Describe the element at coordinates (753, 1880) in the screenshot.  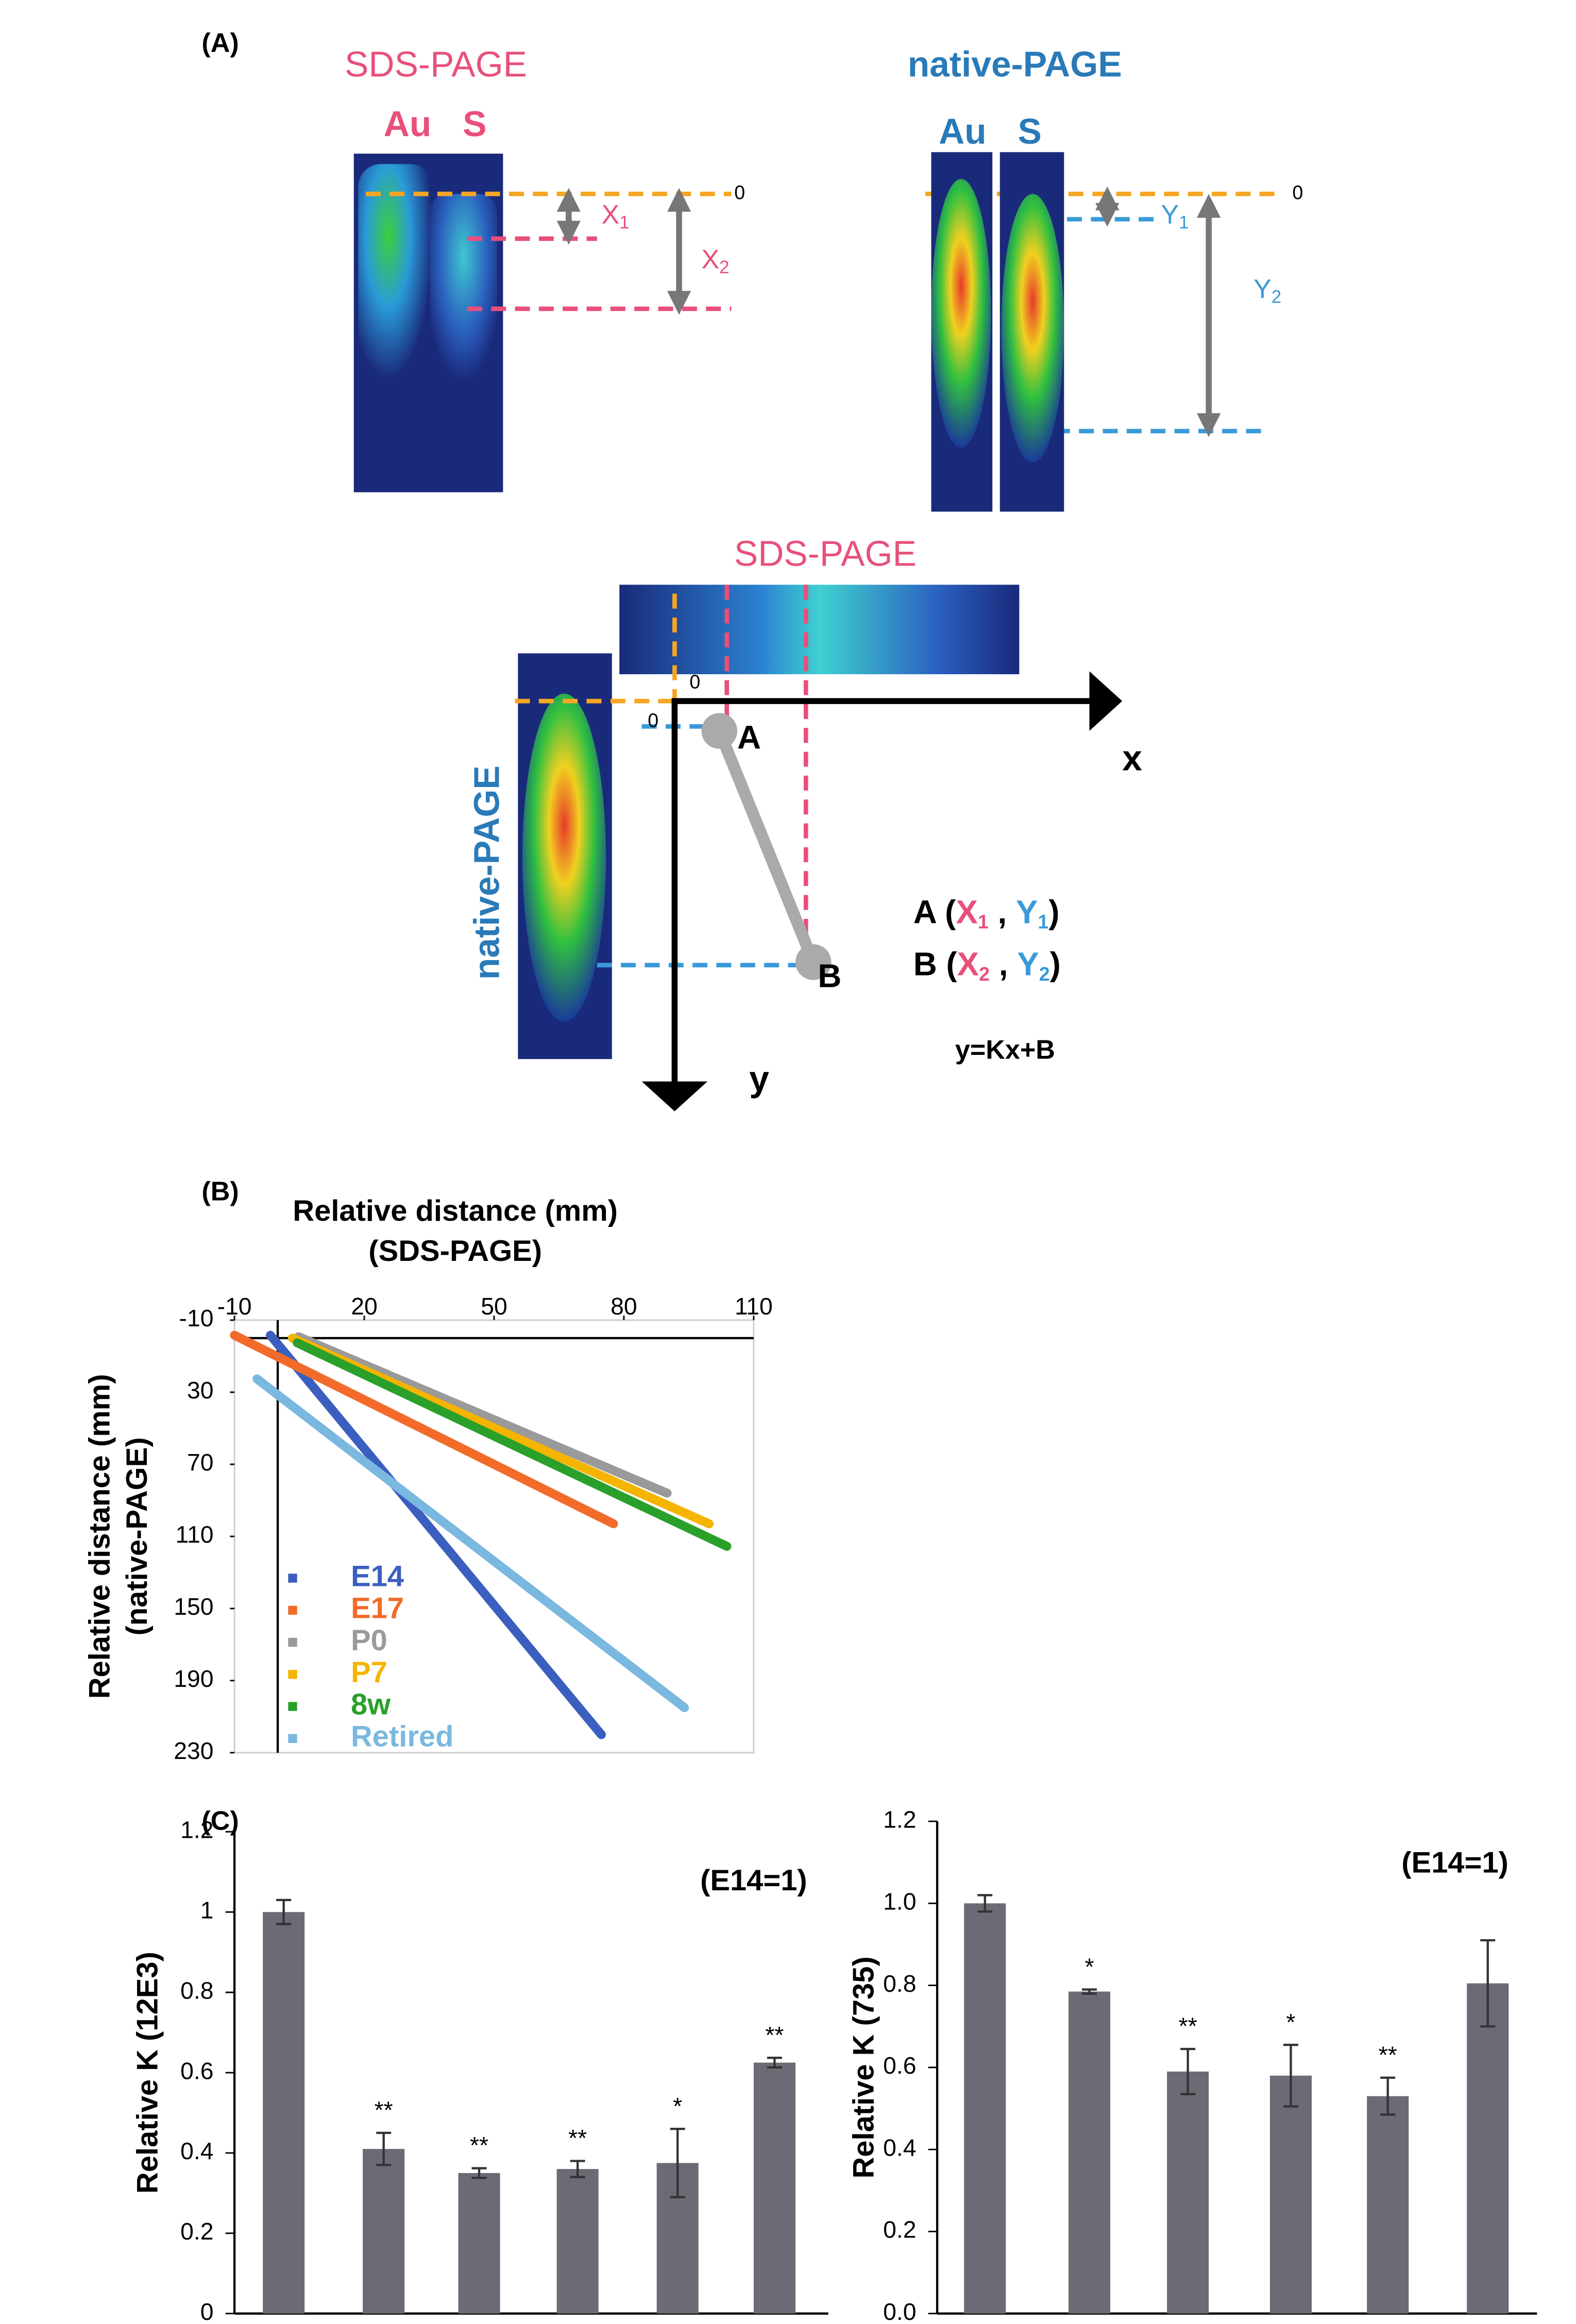
I see `annotation: (E14=1)` at that location.